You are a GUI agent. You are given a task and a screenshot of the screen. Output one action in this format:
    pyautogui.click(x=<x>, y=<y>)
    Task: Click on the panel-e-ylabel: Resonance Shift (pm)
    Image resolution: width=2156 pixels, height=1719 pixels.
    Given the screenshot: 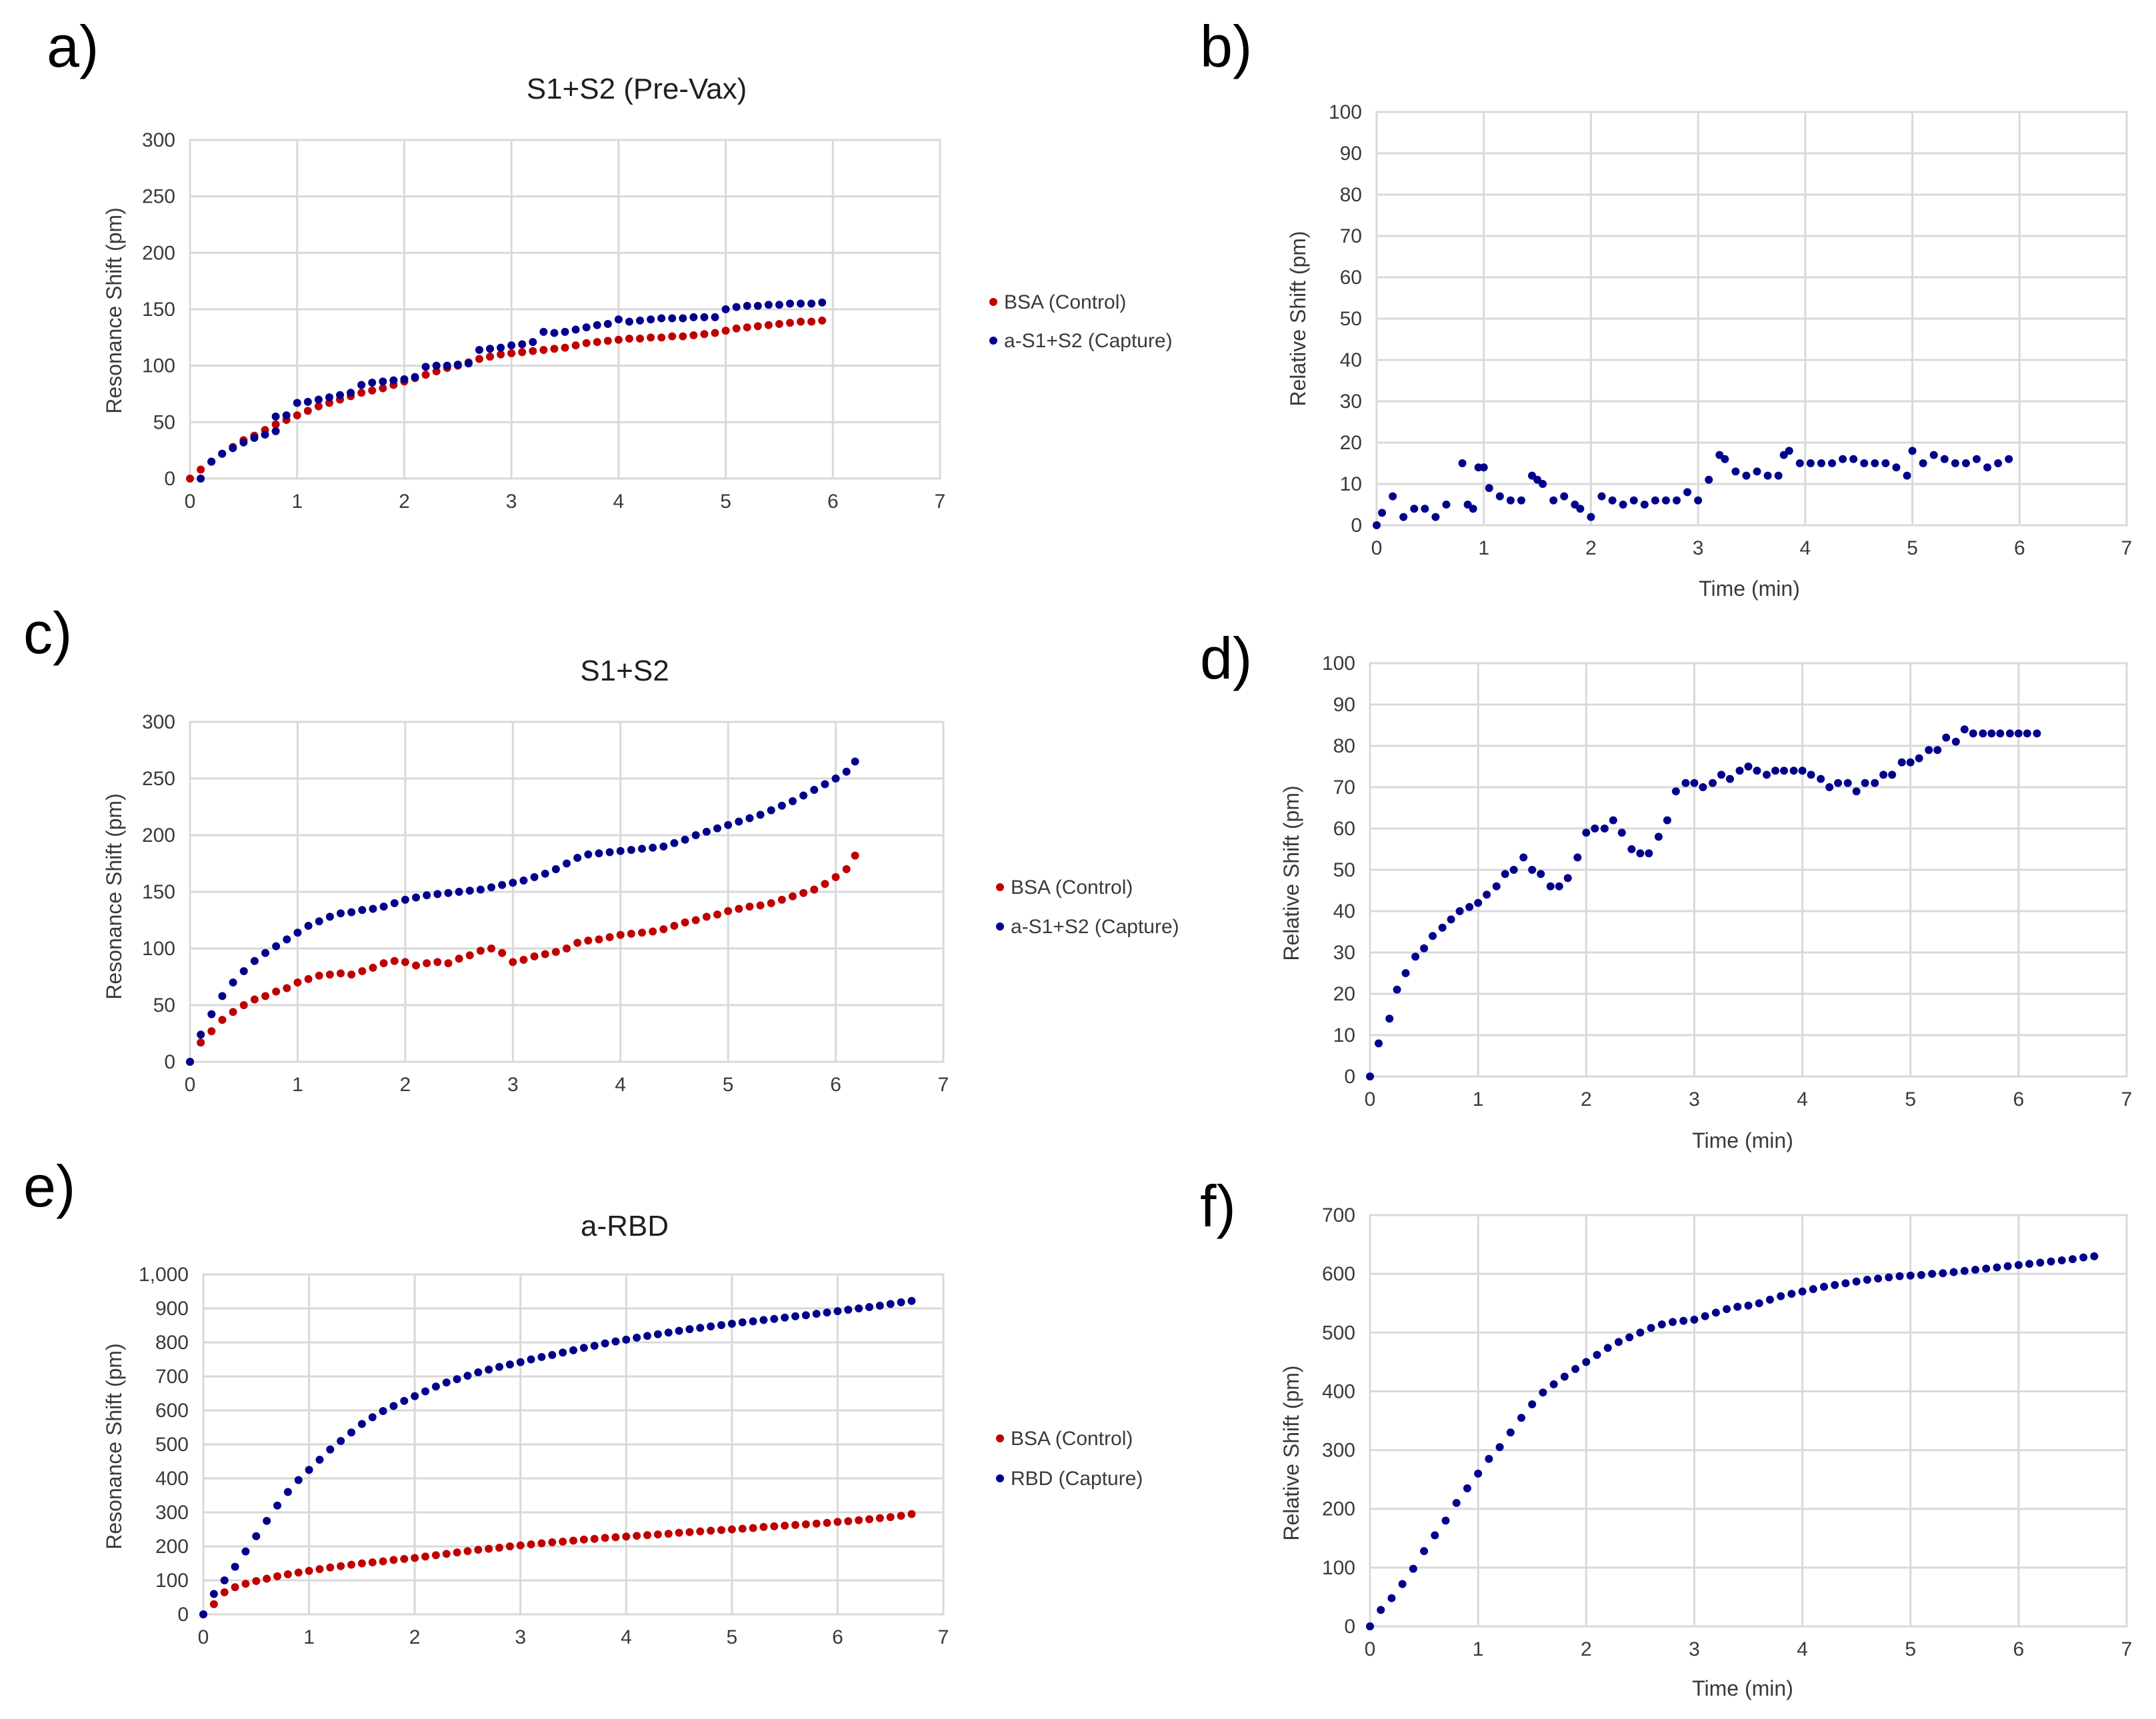 What is the action you would take?
    pyautogui.click(x=114, y=1446)
    